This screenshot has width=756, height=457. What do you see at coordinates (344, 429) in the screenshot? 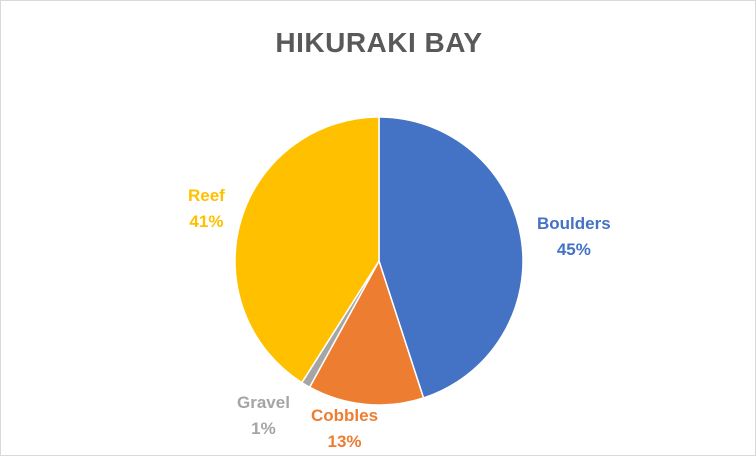
I see `data-label-cobbles: Cobbles 13%` at bounding box center [344, 429].